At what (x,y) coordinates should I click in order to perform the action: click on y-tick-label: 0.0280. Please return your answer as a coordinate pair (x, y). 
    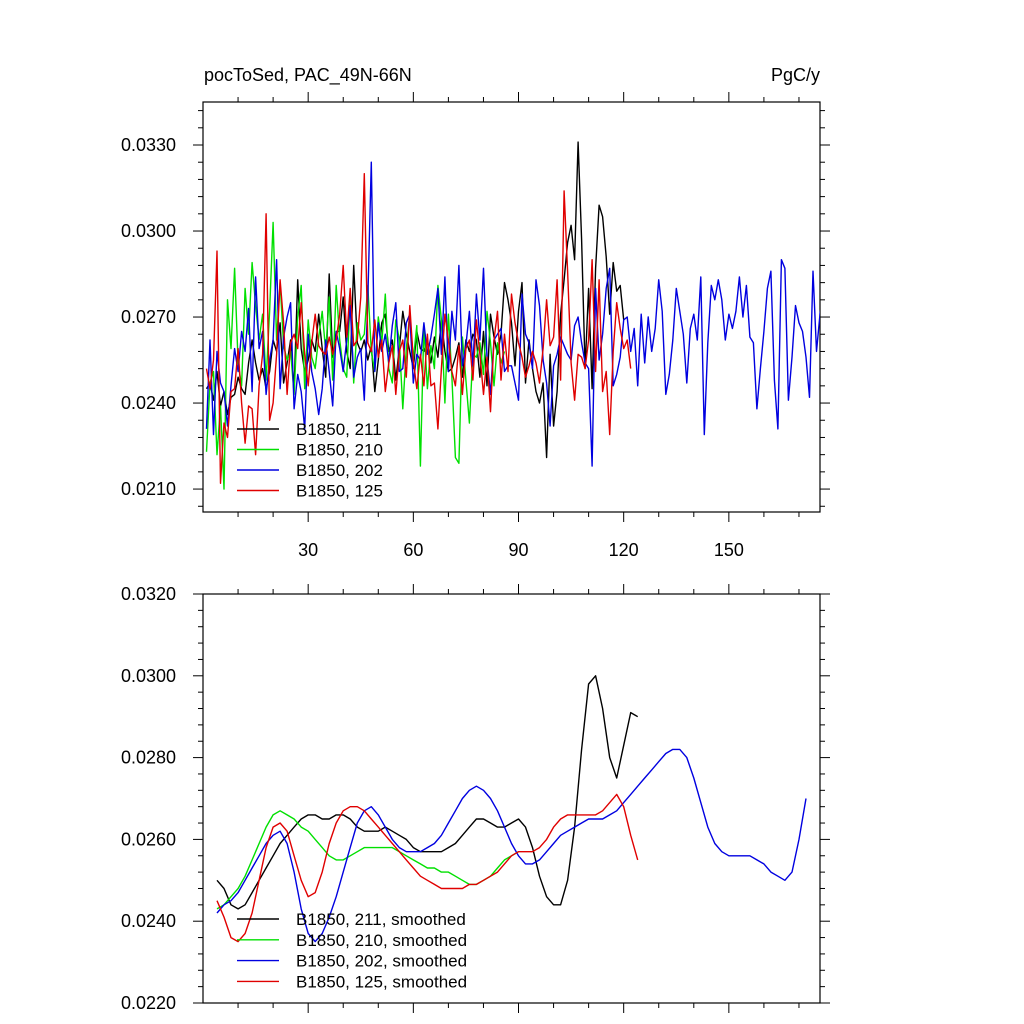
    Looking at the image, I should click on (148, 758).